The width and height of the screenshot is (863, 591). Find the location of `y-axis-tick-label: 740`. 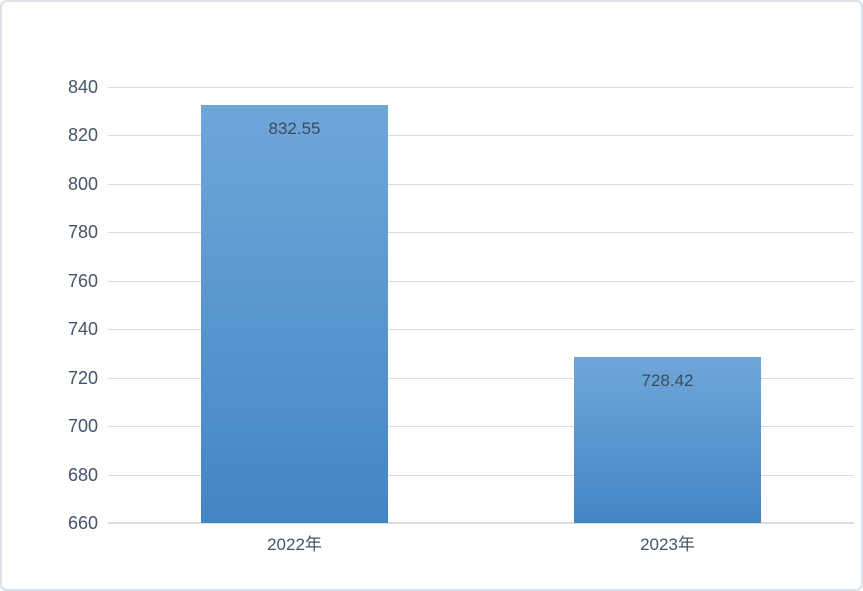

y-axis-tick-label: 740 is located at coordinates (82, 329).